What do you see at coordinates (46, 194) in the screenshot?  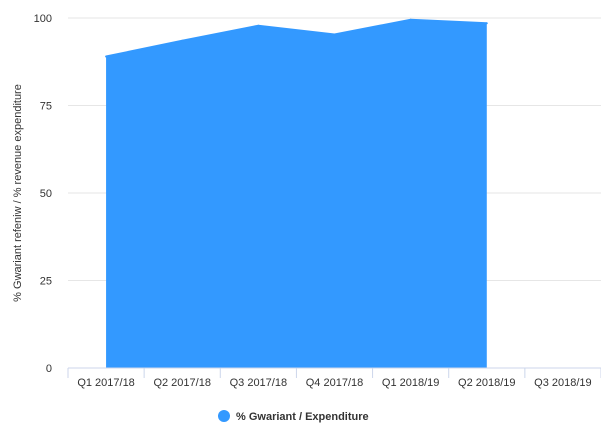 I see `y-tick-label: 50` at bounding box center [46, 194].